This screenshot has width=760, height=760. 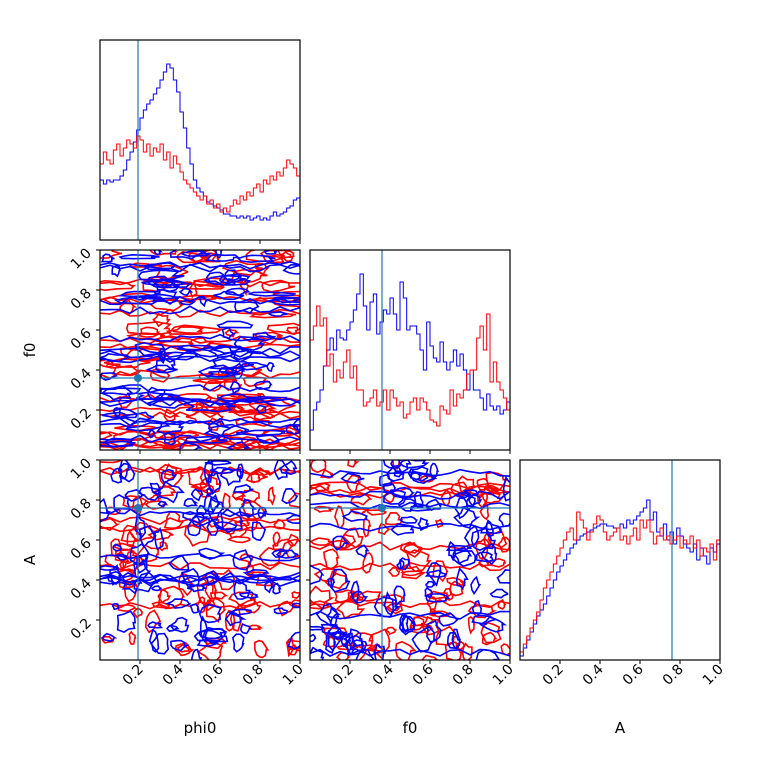 I want to click on x-tick-label-A: 1.0, so click(x=713, y=675).